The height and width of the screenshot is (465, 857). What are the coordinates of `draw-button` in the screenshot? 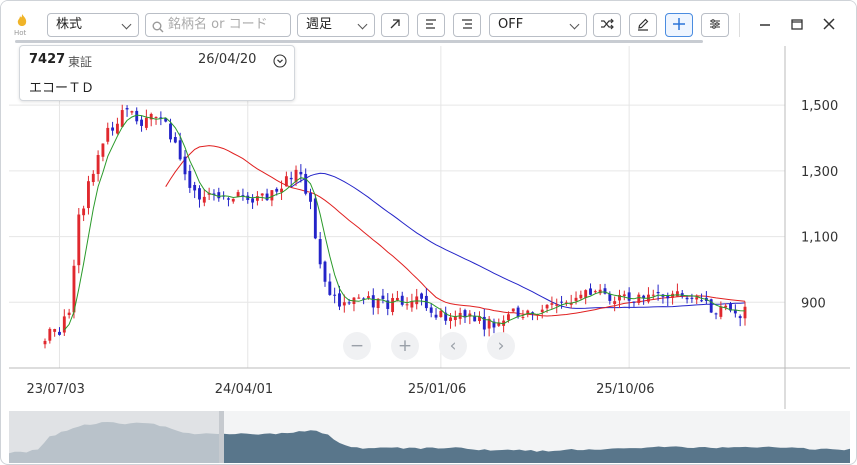 It's located at (643, 25).